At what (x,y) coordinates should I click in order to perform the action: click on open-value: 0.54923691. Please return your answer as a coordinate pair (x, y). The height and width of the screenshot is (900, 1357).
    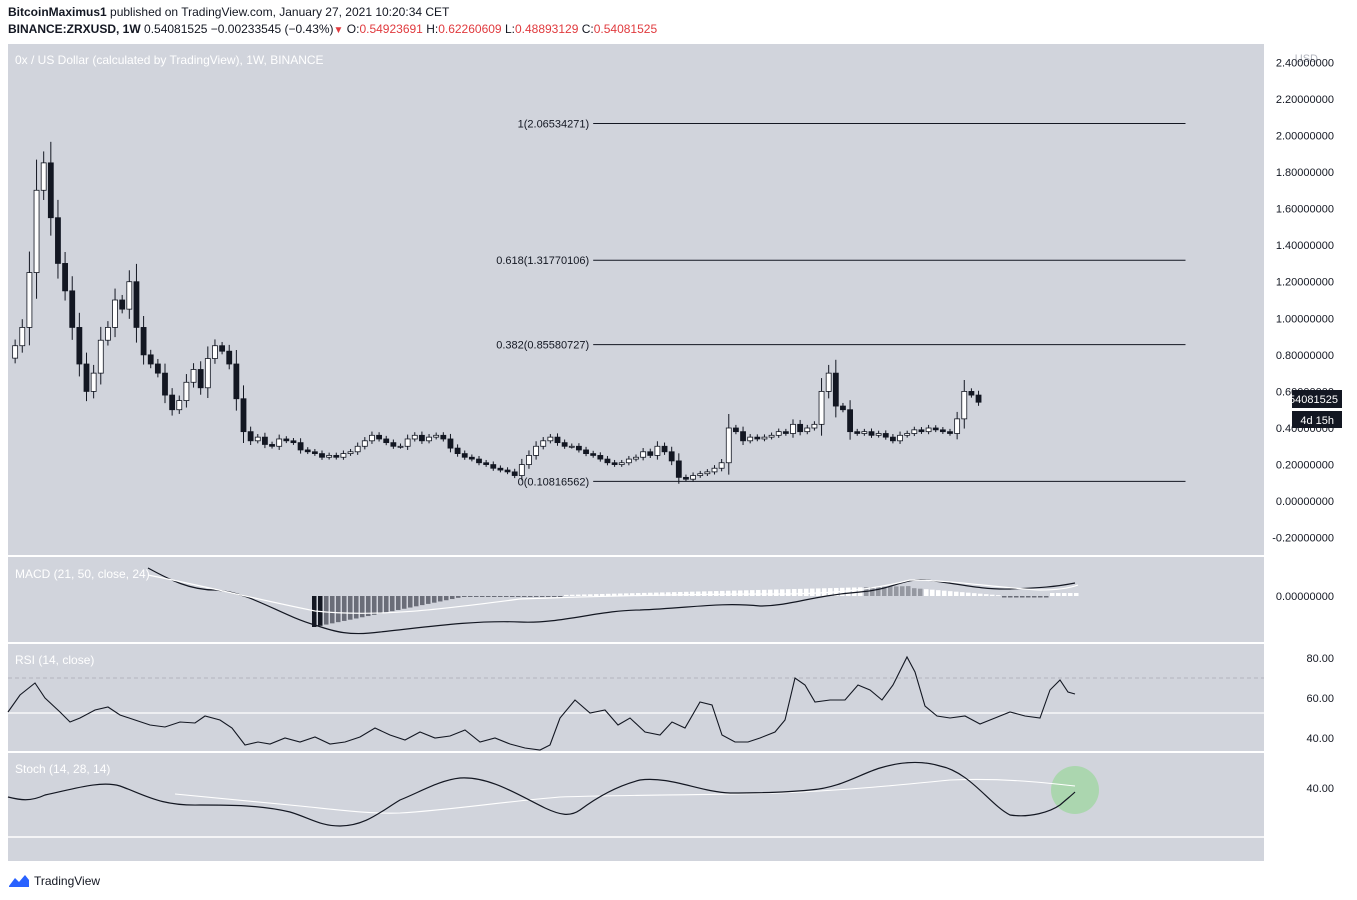
    Looking at the image, I should click on (391, 29).